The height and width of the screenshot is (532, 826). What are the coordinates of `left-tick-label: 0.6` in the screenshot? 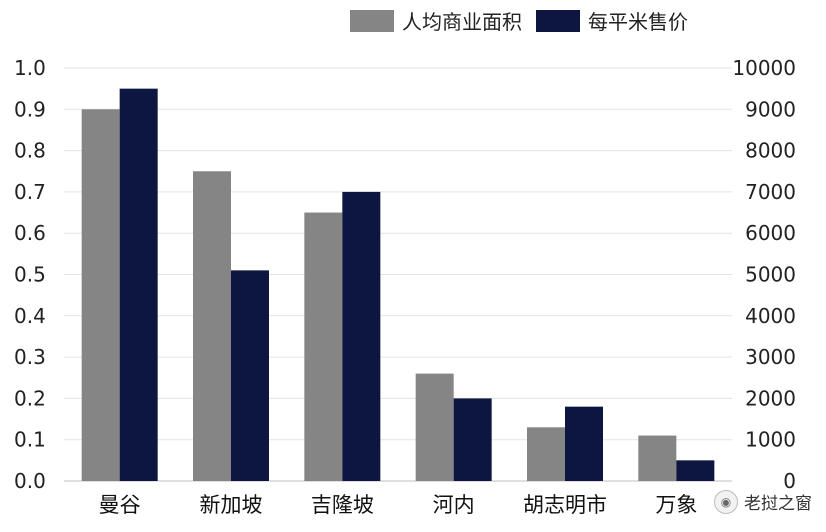 It's located at (30, 233).